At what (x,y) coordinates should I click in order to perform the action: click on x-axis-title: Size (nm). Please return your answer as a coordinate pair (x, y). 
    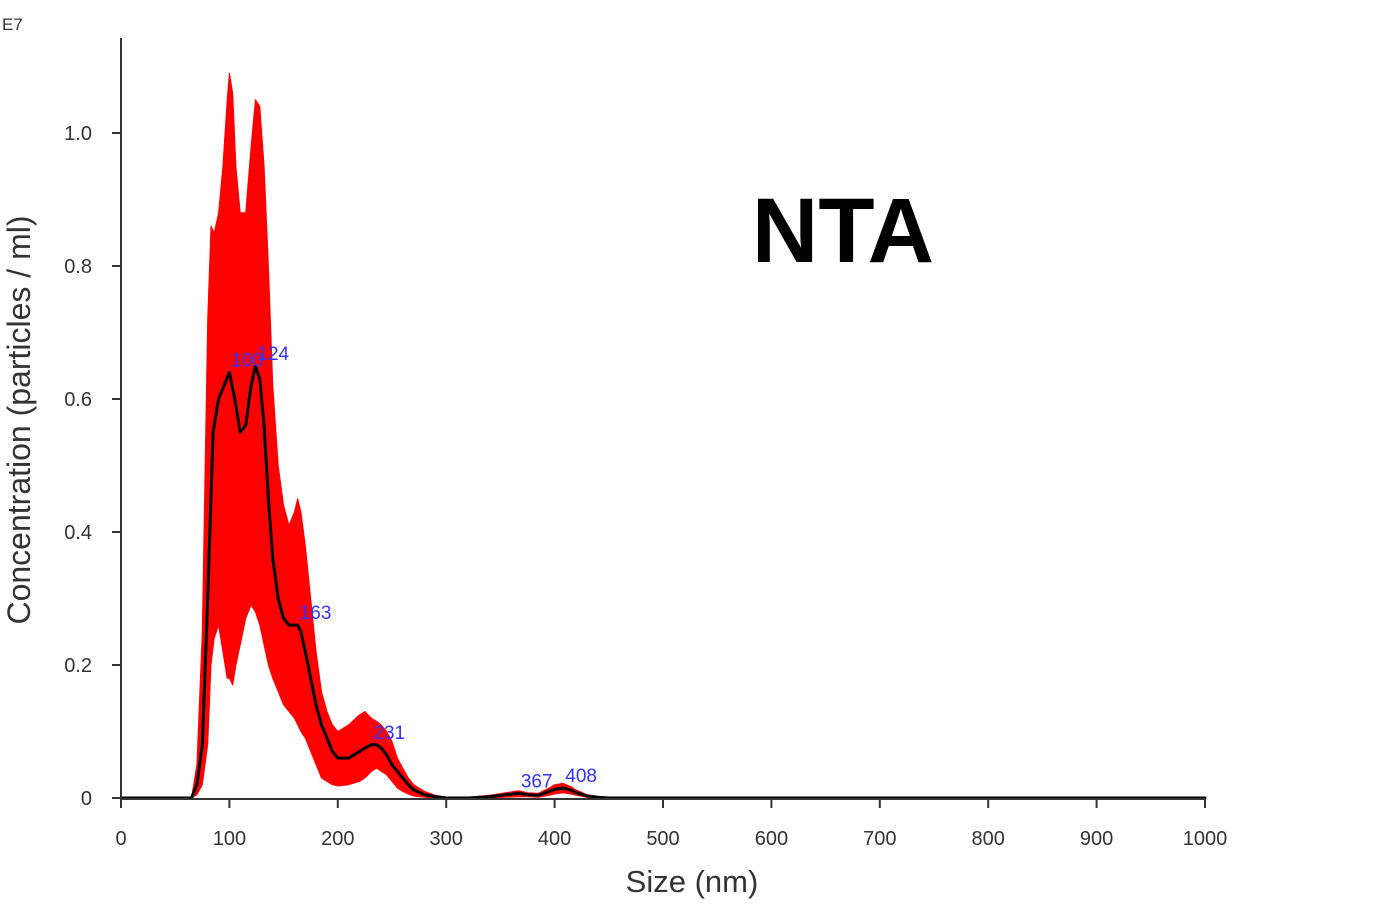
    Looking at the image, I should click on (692, 881).